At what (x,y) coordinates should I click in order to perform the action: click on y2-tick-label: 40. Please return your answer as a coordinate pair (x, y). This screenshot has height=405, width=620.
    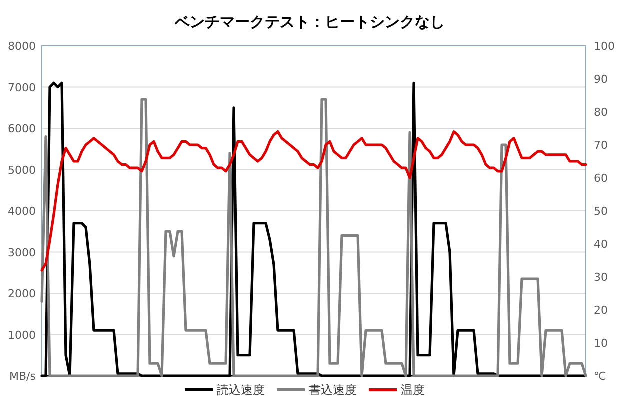
    Looking at the image, I should click on (601, 244).